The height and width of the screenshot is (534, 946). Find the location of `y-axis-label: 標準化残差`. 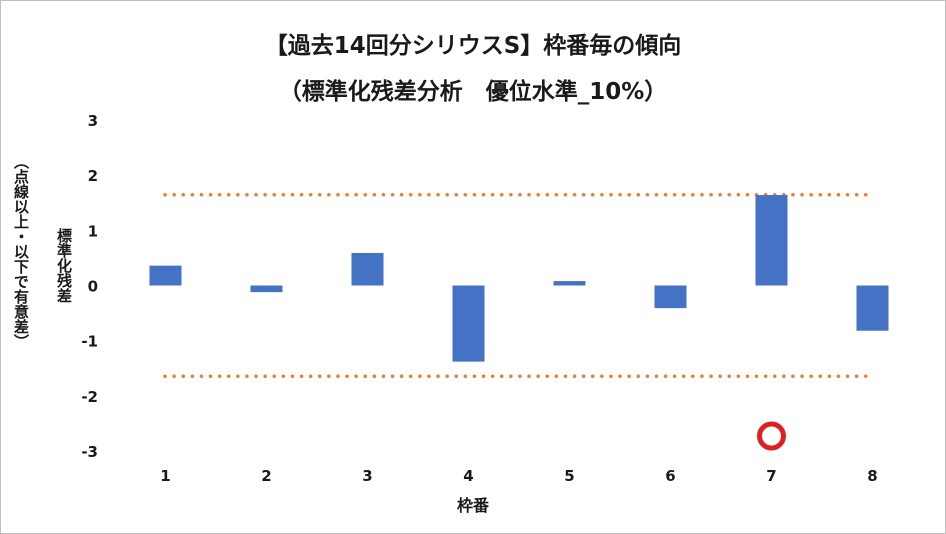

y-axis-label: 標準化残差 is located at coordinates (64, 265).